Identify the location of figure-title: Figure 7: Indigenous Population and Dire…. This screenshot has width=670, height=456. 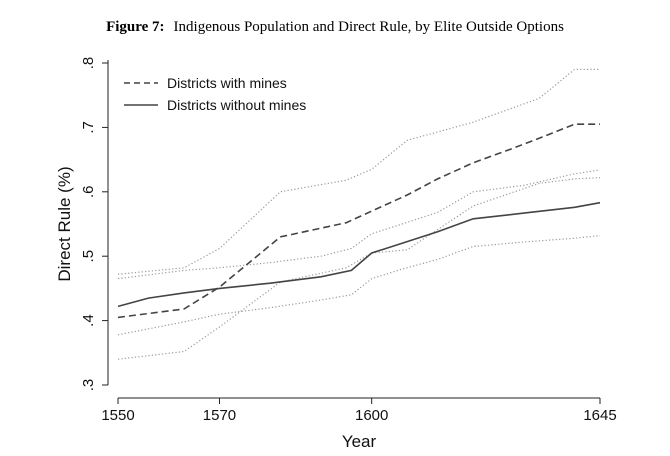
(335, 26).